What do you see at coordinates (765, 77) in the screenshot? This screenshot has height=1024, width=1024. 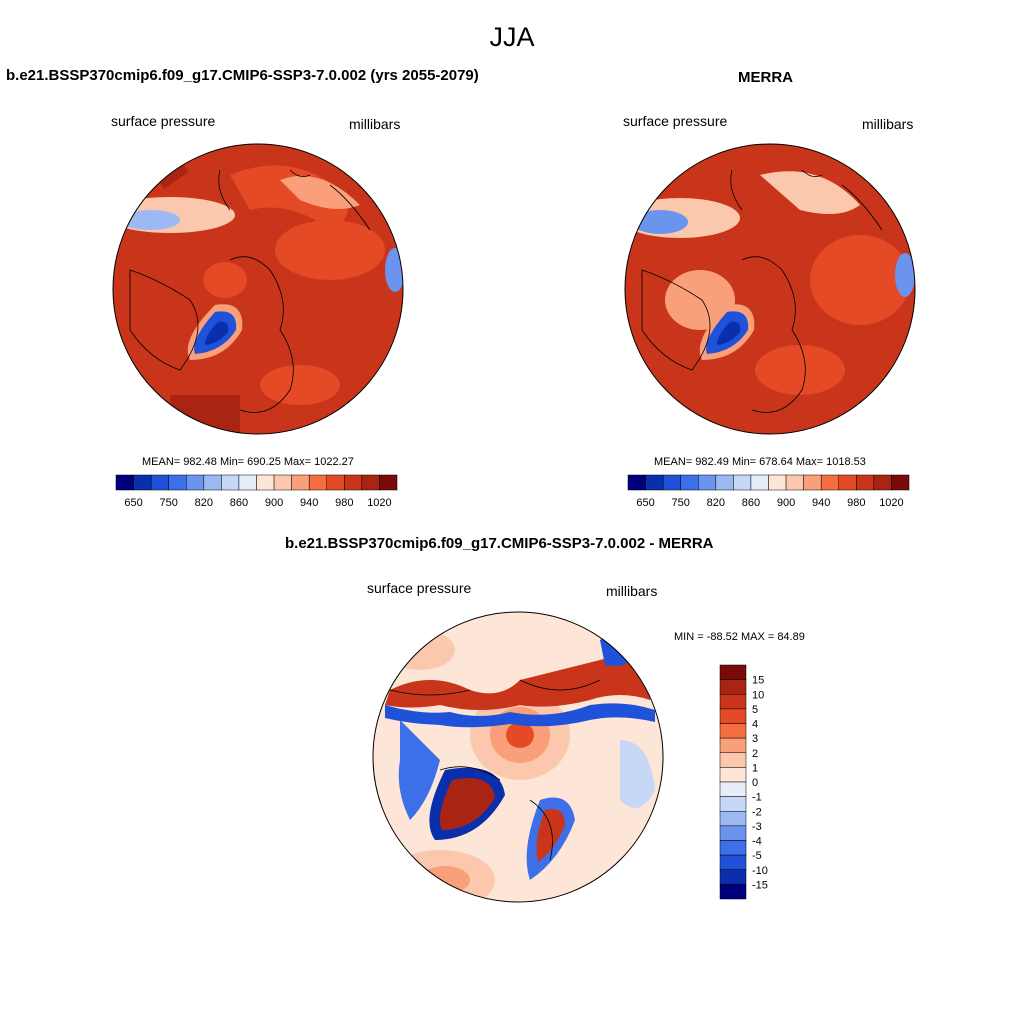 I see `panel2-title: MERRA` at bounding box center [765, 77].